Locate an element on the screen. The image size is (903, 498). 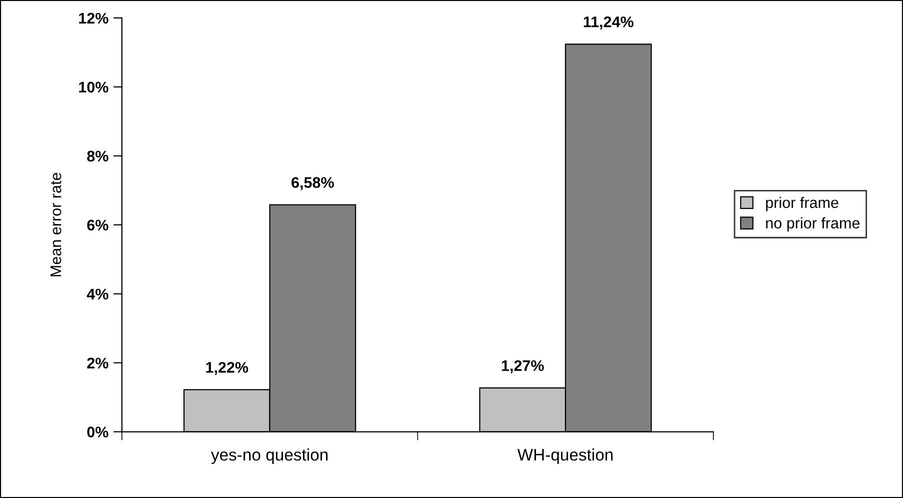
legend-label: no prior frame is located at coordinates (813, 224).